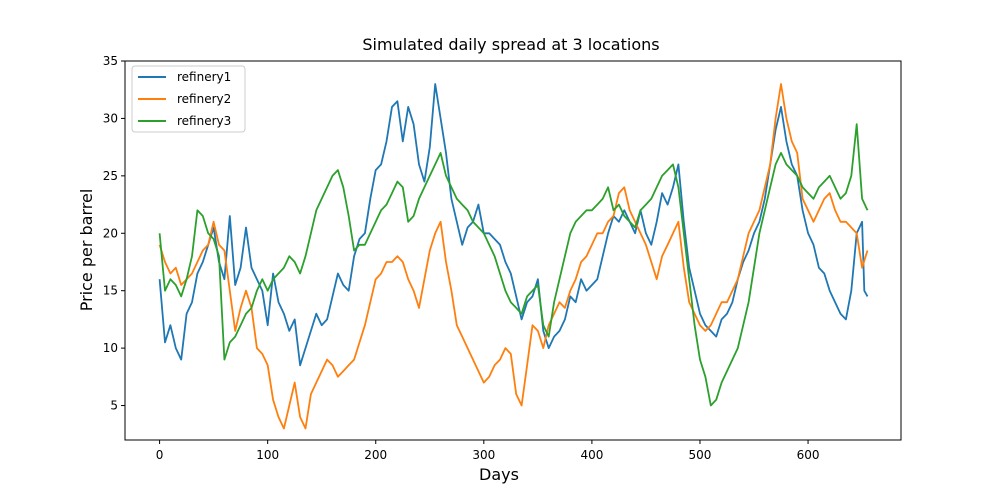  Describe the element at coordinates (160, 455) in the screenshot. I see `x-tick-label: 0` at that location.